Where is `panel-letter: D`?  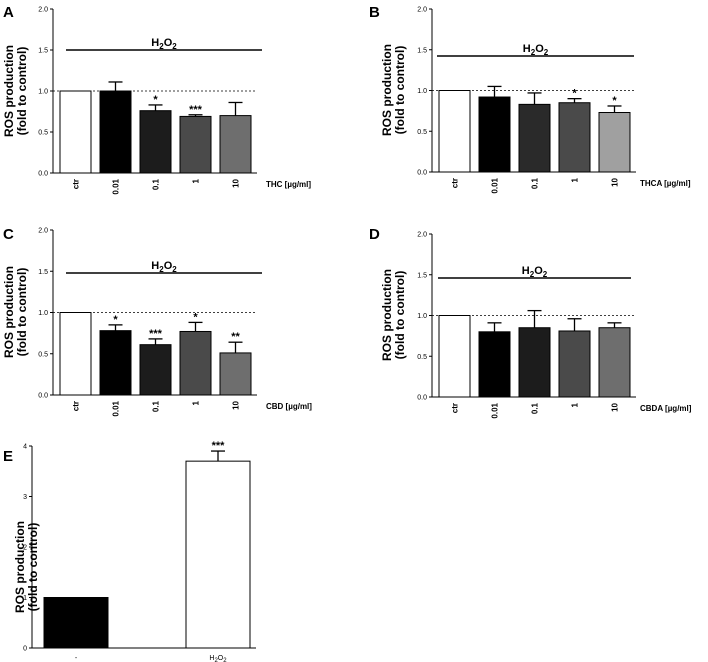
panel-letter: D is located at coordinates (374, 234).